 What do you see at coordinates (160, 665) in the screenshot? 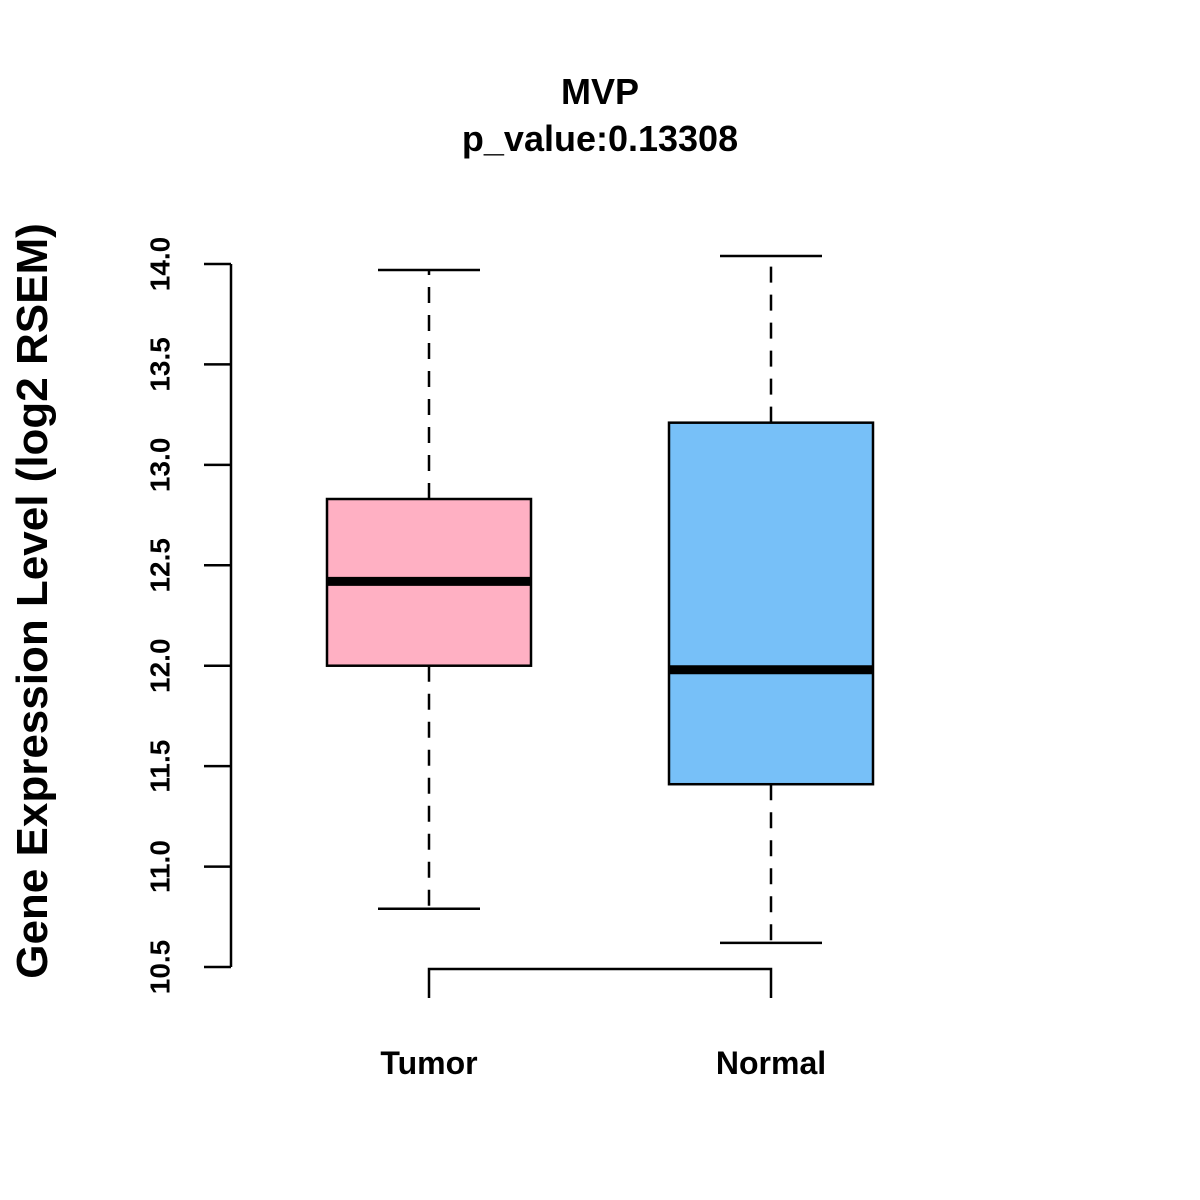
I see `y-tick-label: 12.0` at bounding box center [160, 665].